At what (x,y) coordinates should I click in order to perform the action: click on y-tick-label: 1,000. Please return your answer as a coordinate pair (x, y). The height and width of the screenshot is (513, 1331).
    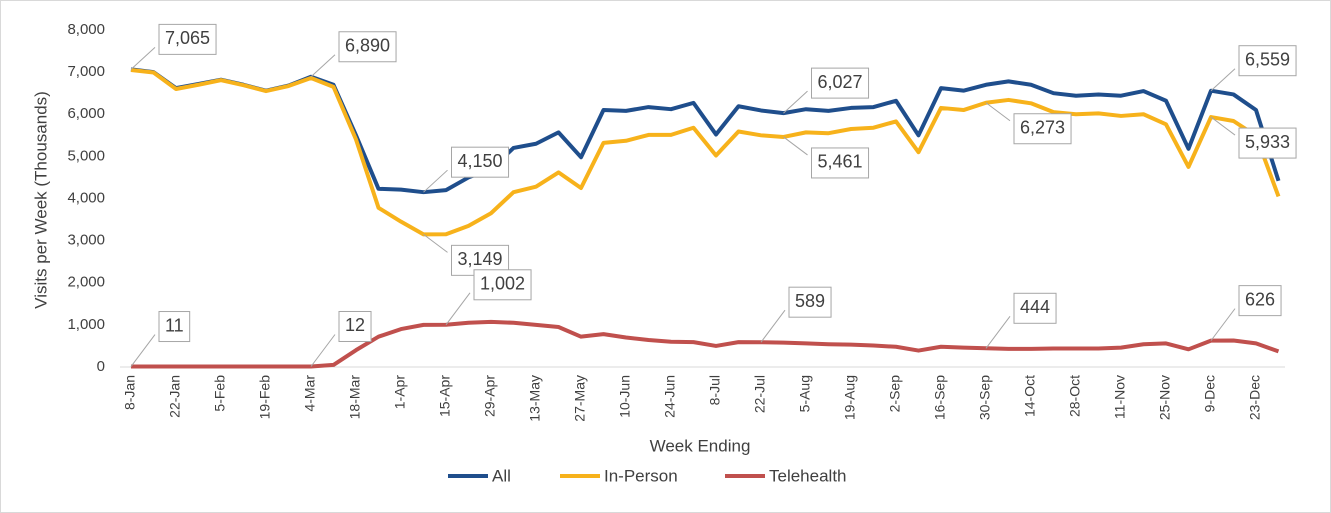
    Looking at the image, I should click on (86, 324).